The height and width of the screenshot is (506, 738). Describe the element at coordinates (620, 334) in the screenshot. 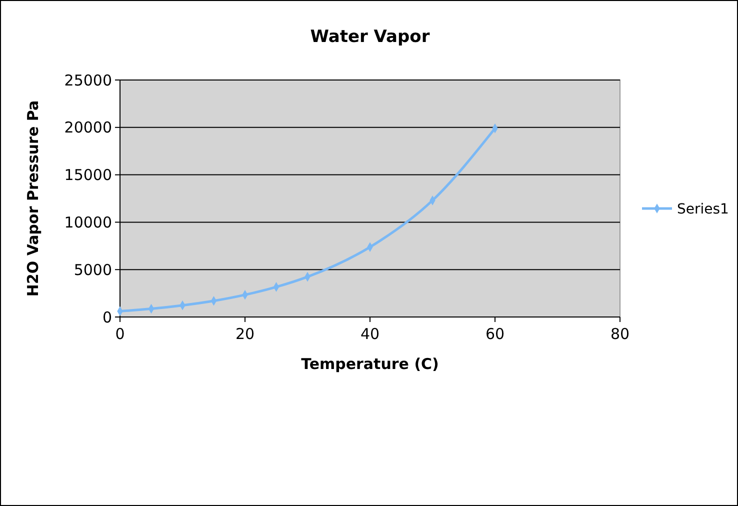

I see `x-tick-label: 80` at that location.